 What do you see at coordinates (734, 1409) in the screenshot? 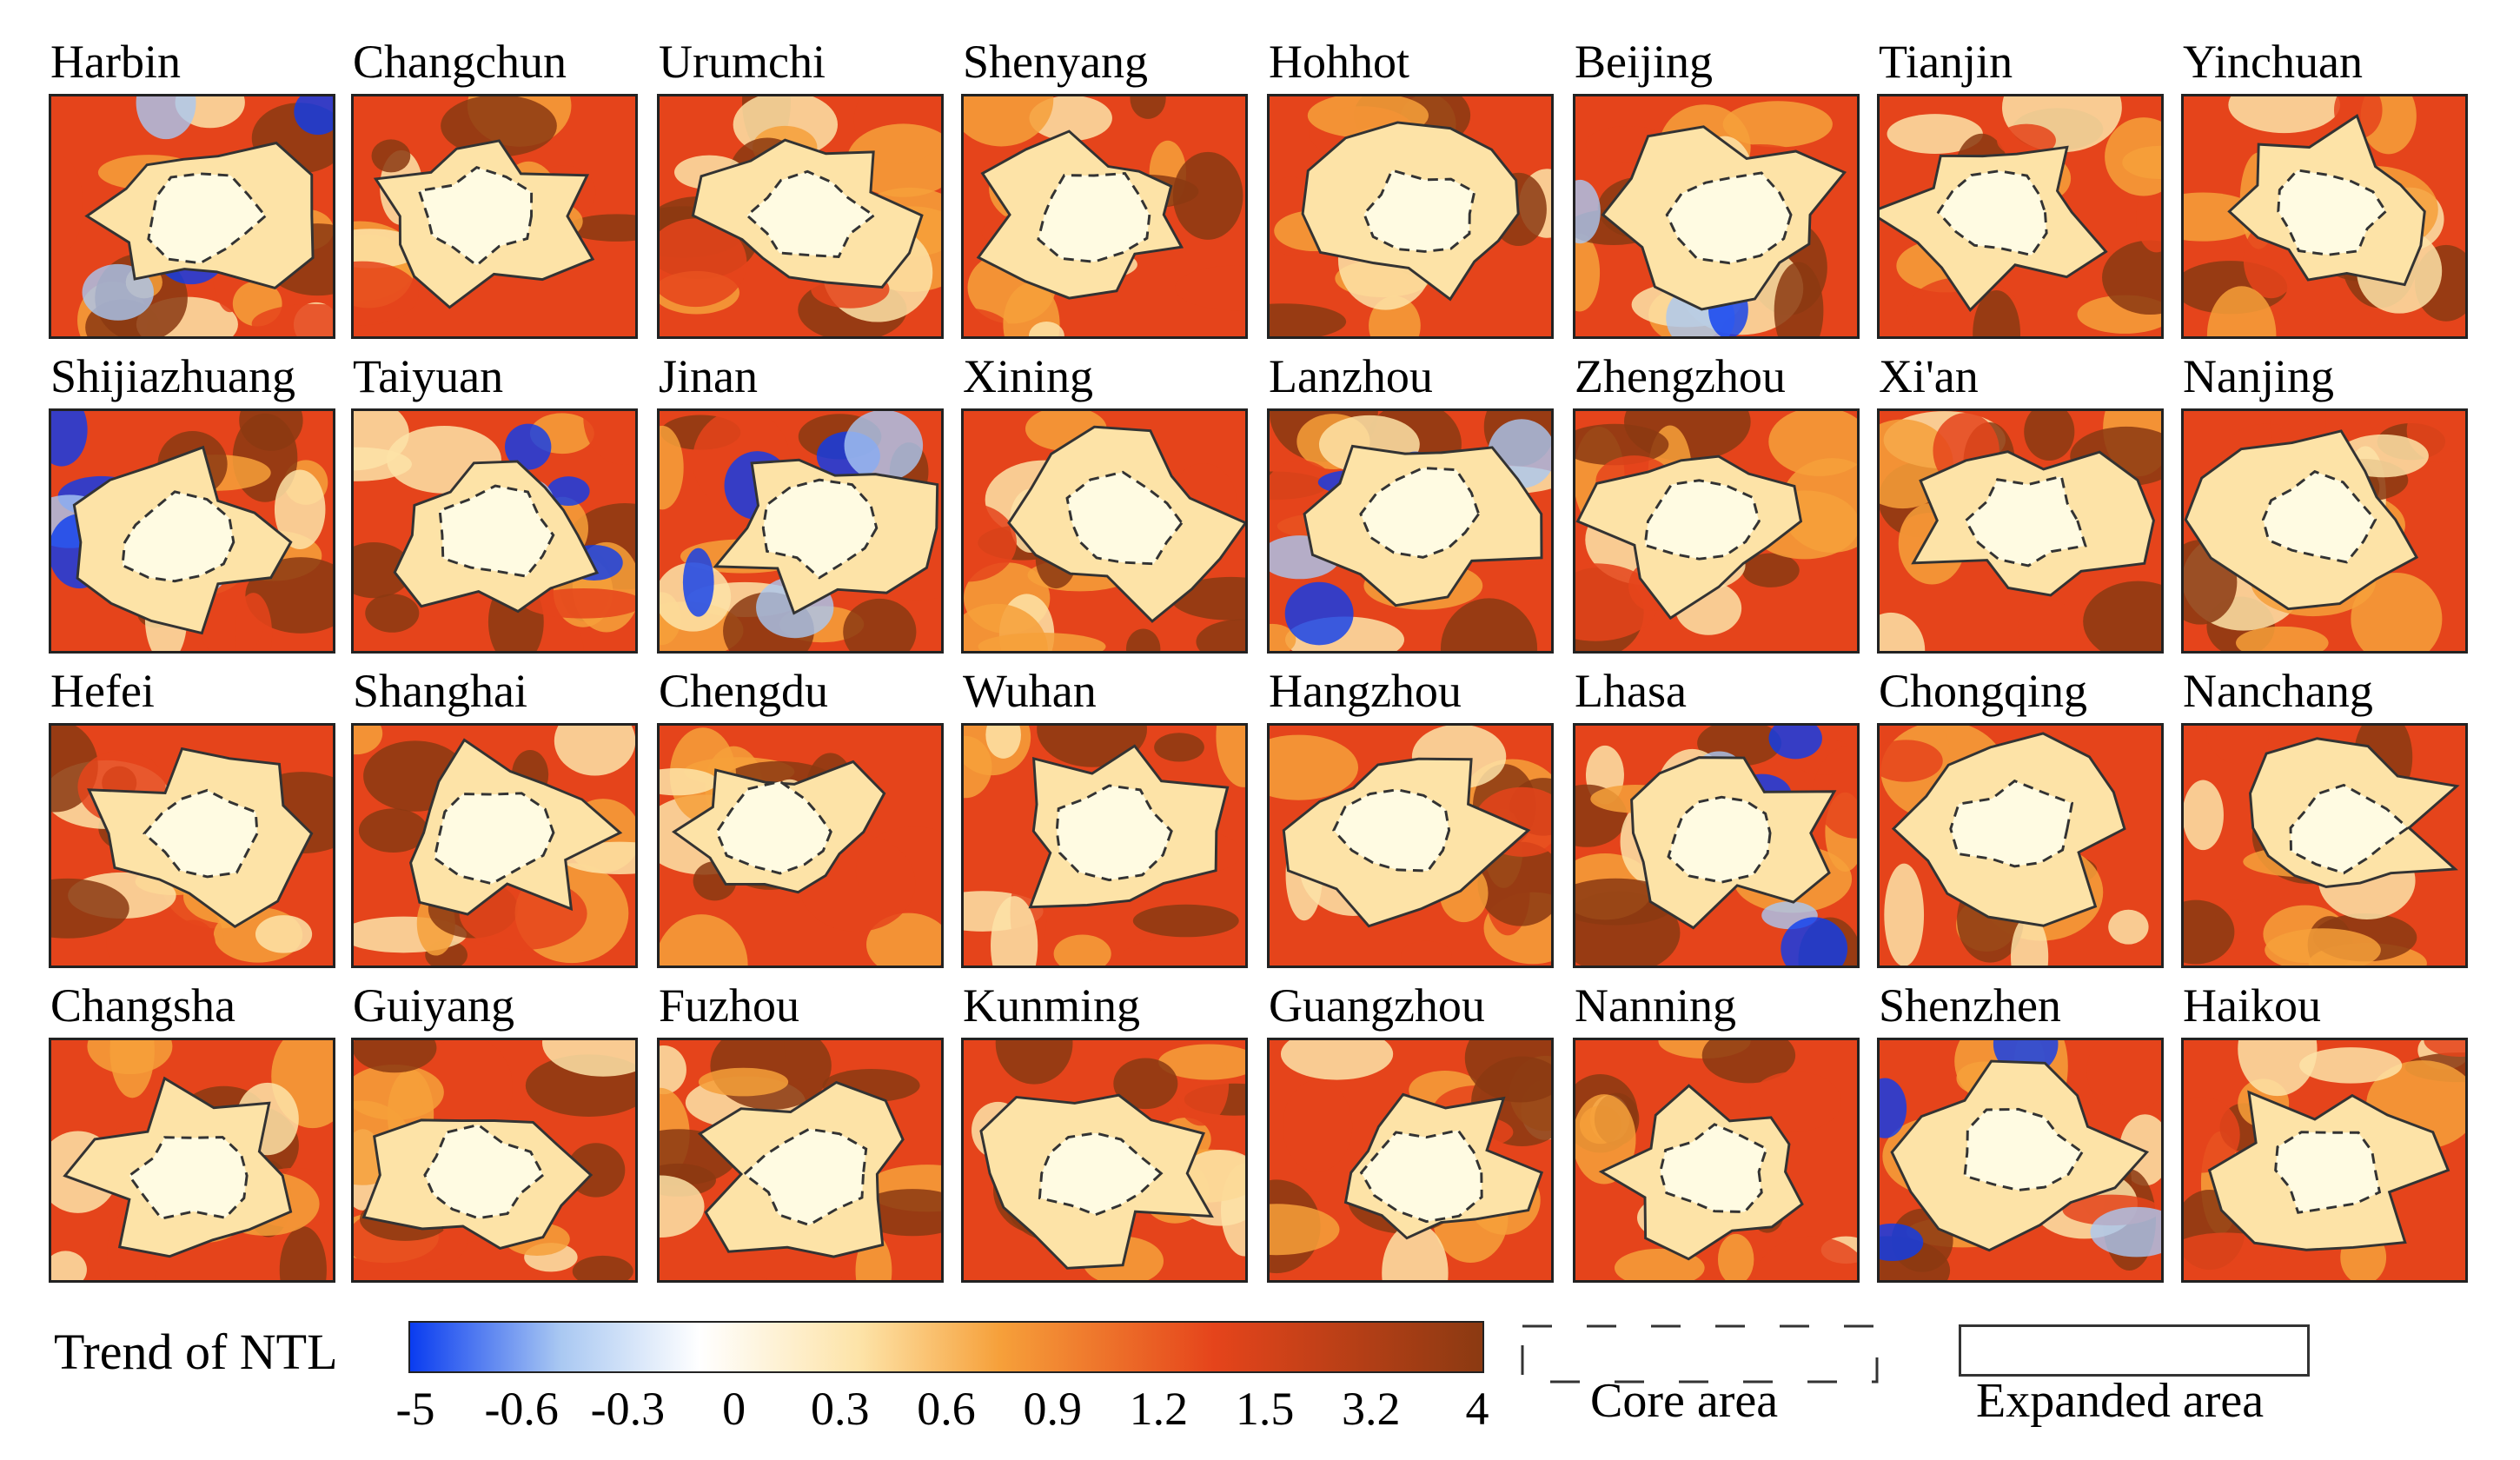
I see `colorbar-tick-label: 0` at bounding box center [734, 1409].